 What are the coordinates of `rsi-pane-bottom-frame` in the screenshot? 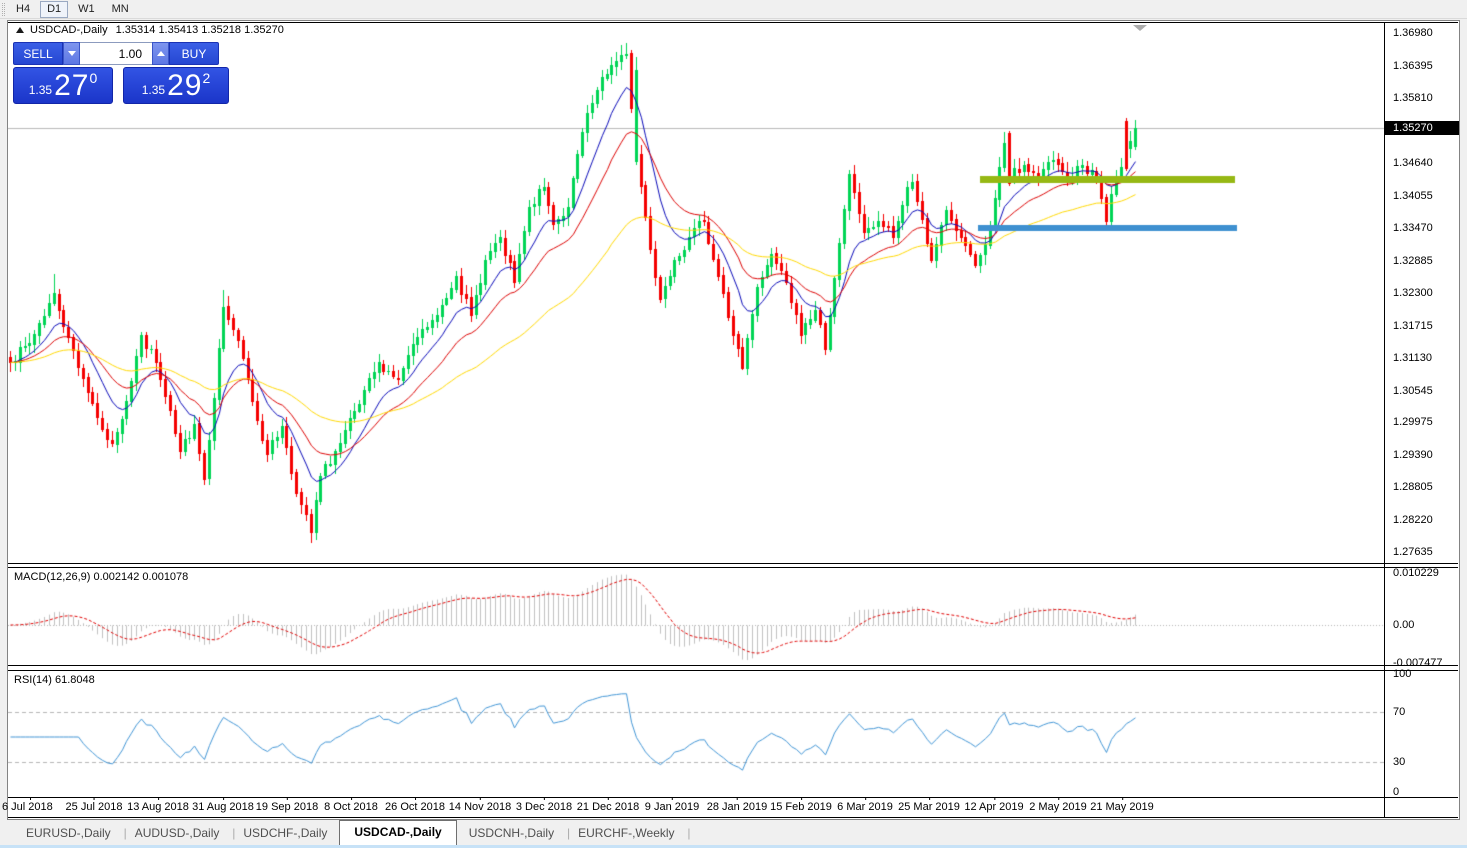 It's located at (733, 797).